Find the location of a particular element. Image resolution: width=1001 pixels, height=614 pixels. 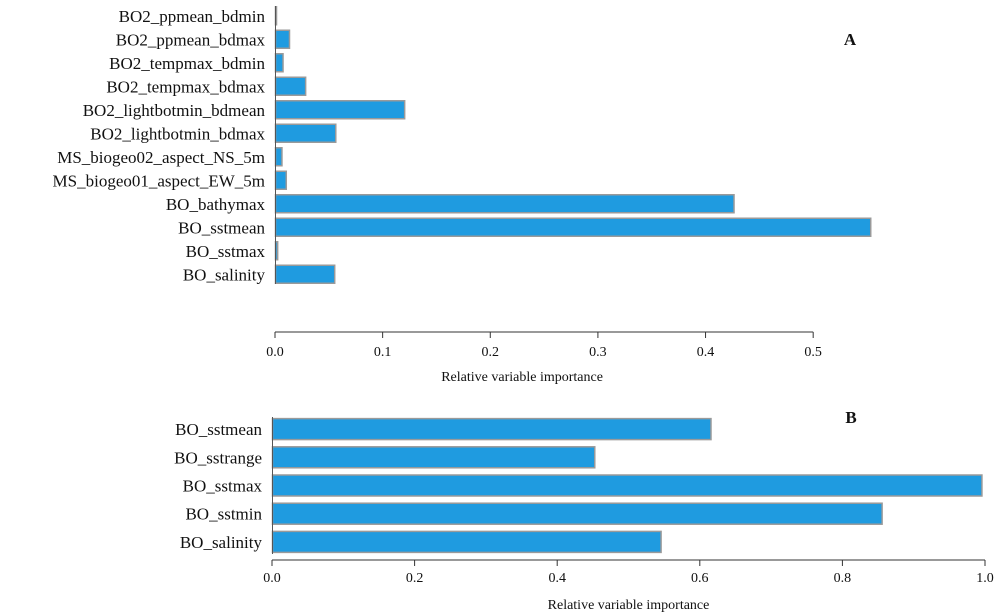

category-label: BO_bathymax is located at coordinates (216, 204).